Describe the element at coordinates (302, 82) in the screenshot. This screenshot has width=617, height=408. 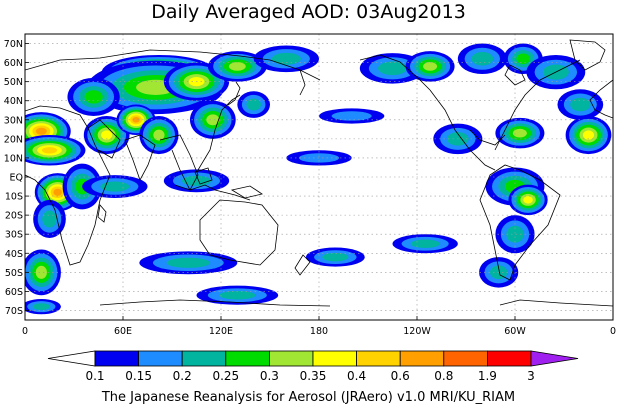
I see `coastline-kamchatka` at that location.